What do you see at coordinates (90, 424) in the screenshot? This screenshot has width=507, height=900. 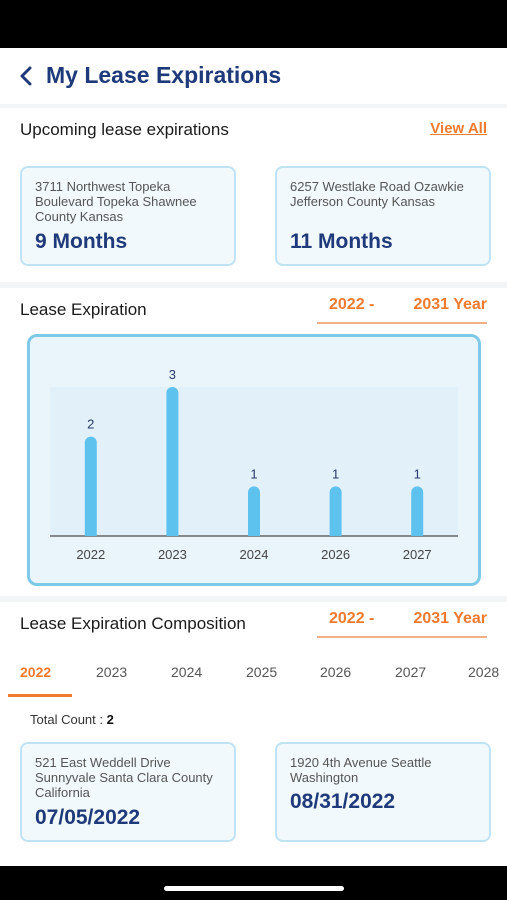 I see `data-label-2022: 2` at bounding box center [90, 424].